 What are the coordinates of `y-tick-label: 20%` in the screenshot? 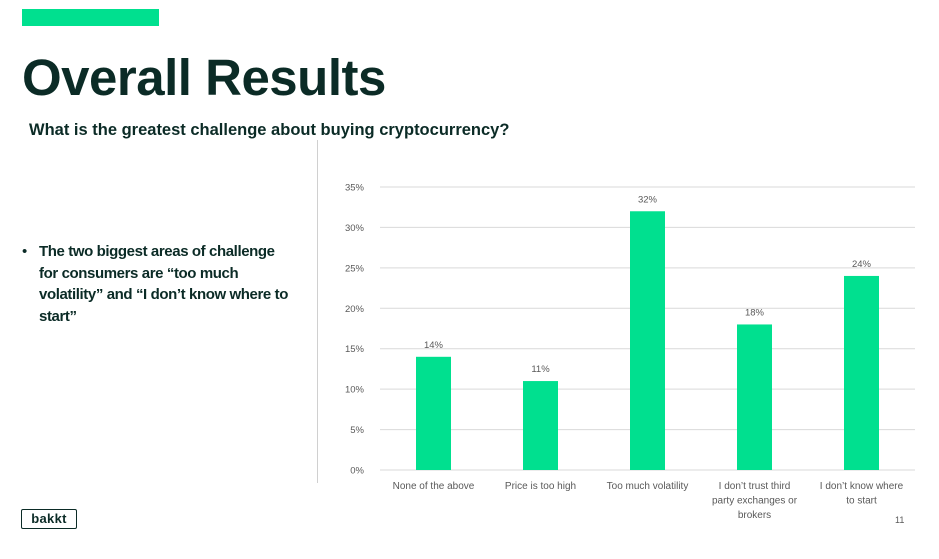 It's located at (355, 309).